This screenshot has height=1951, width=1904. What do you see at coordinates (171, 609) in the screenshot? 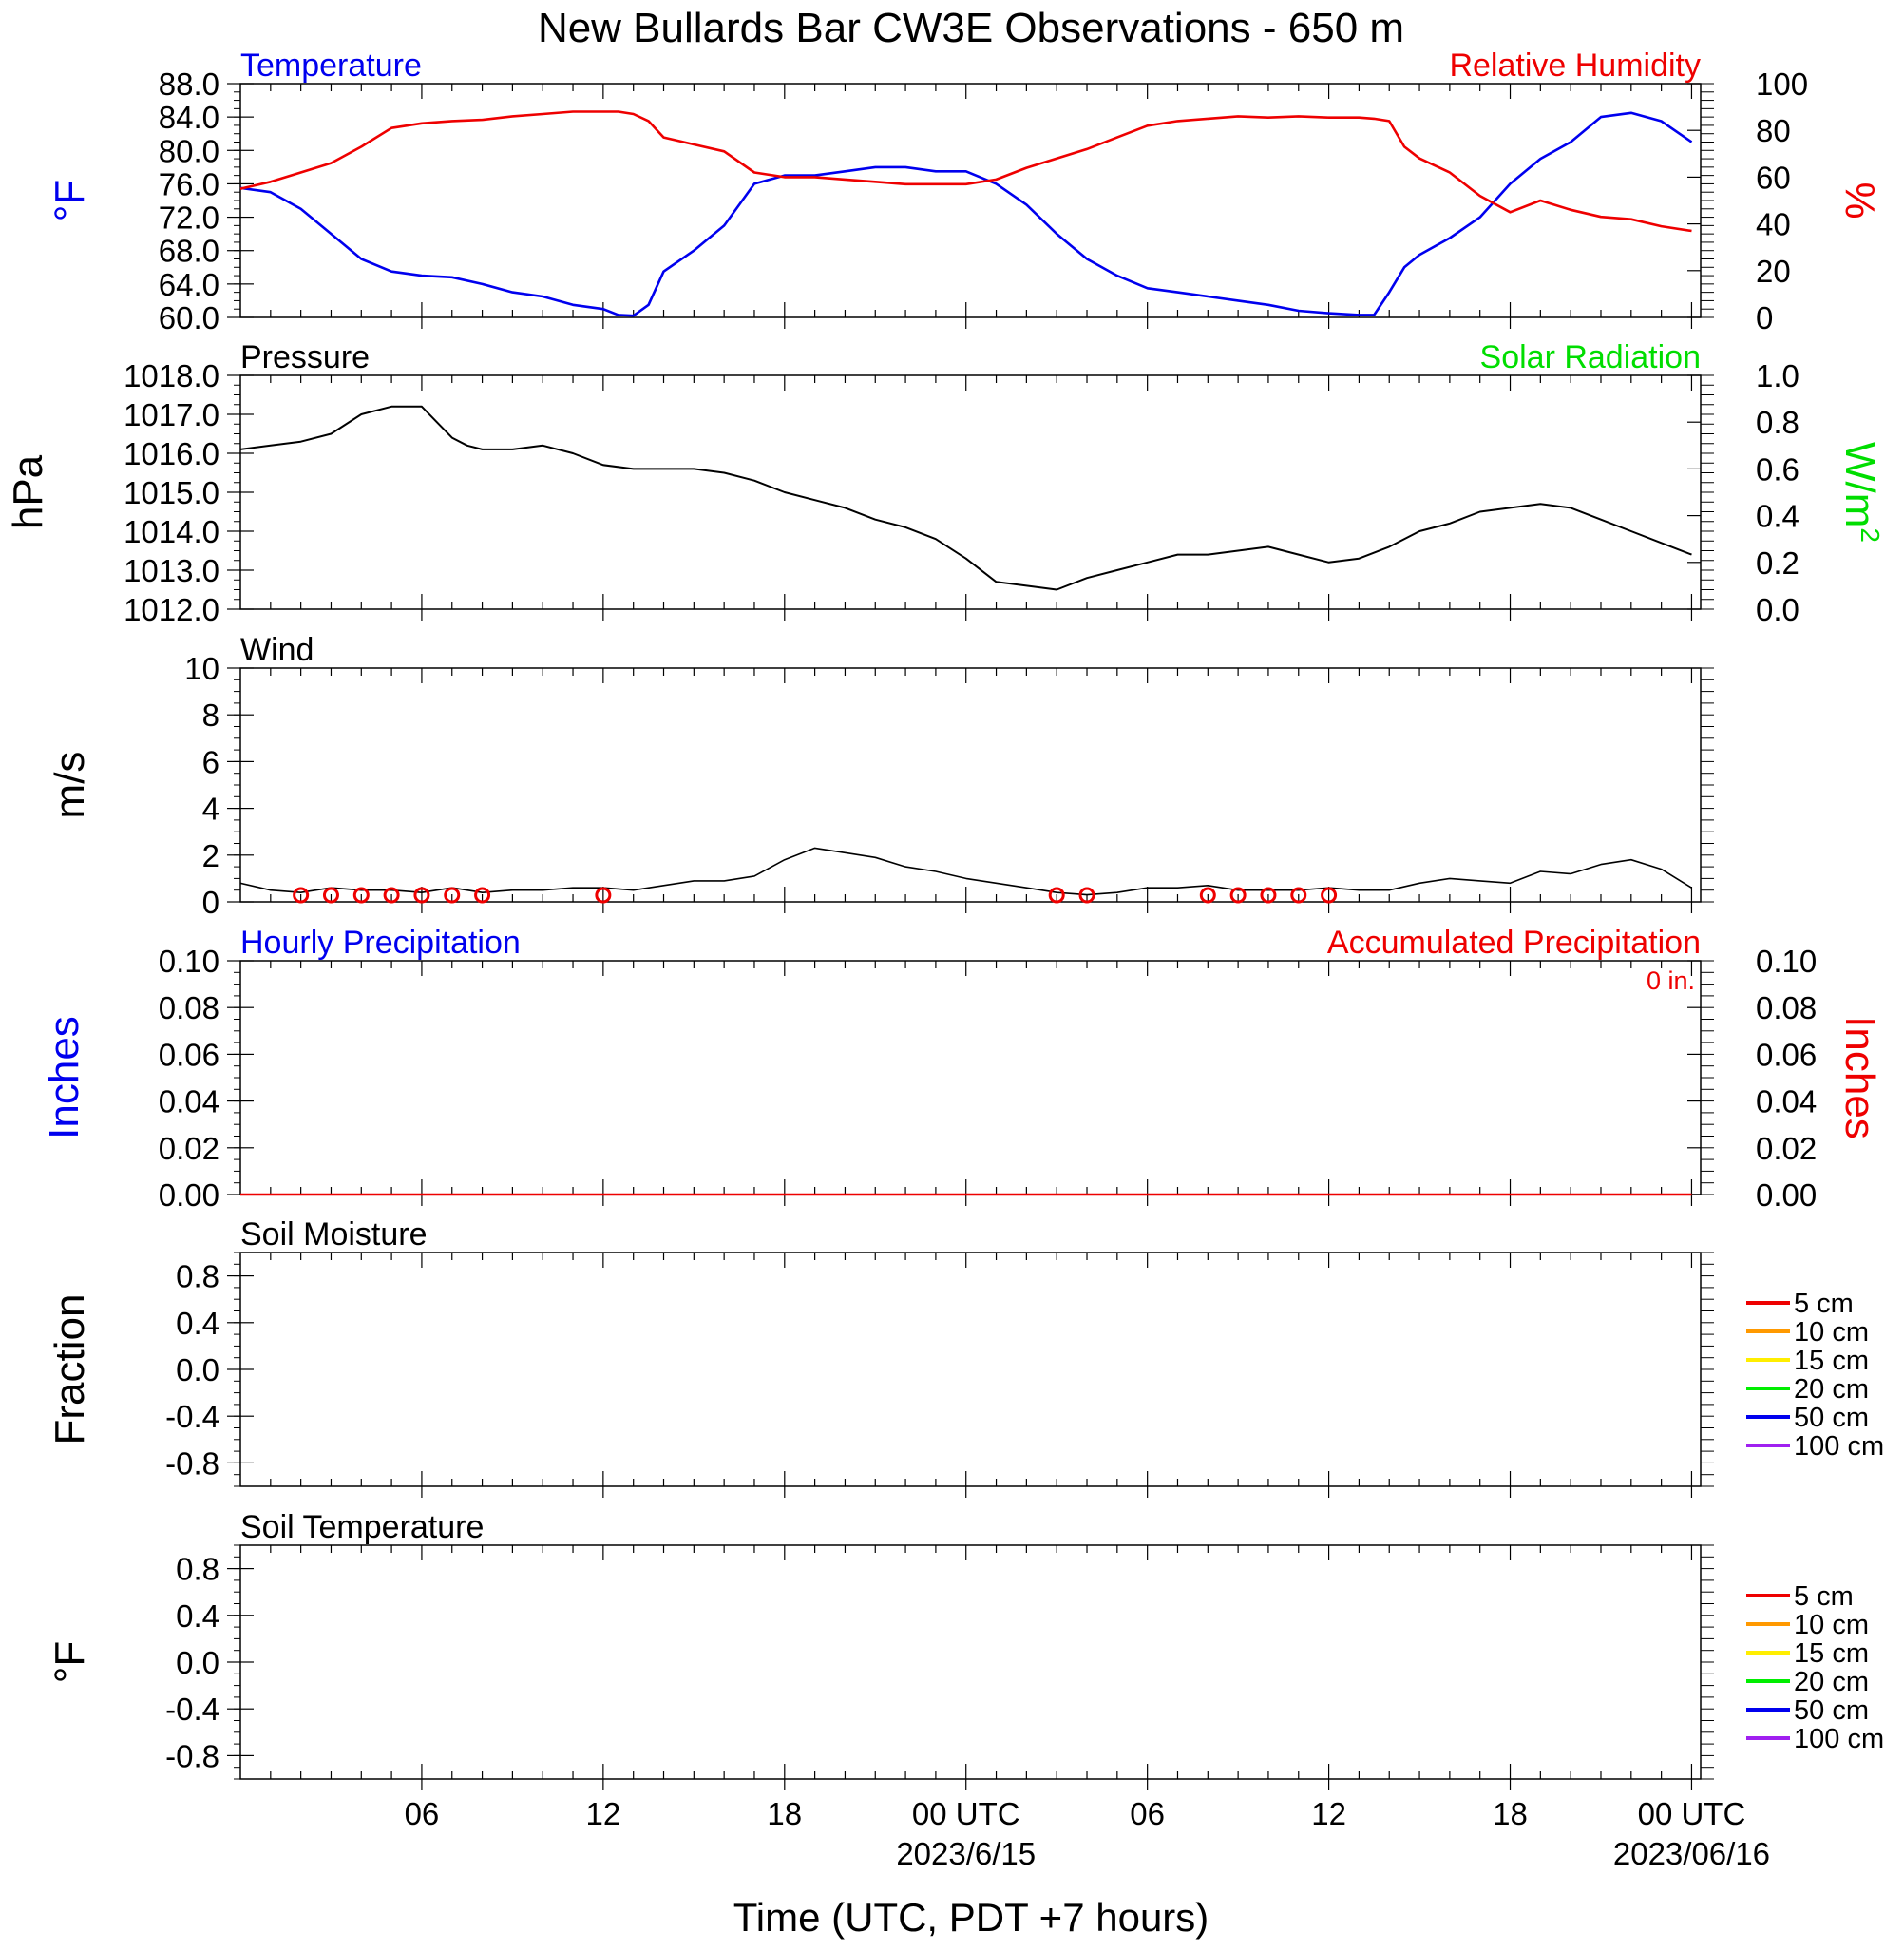
I see `left-tick-label: 1012.0` at bounding box center [171, 609].